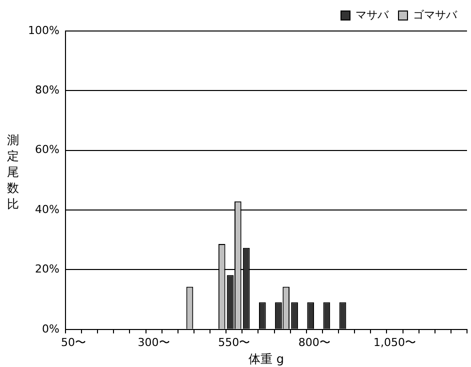 The width and height of the screenshot is (471, 367). Describe the element at coordinates (394, 342) in the screenshot. I see `x-tick-label: 1,050〜` at that location.